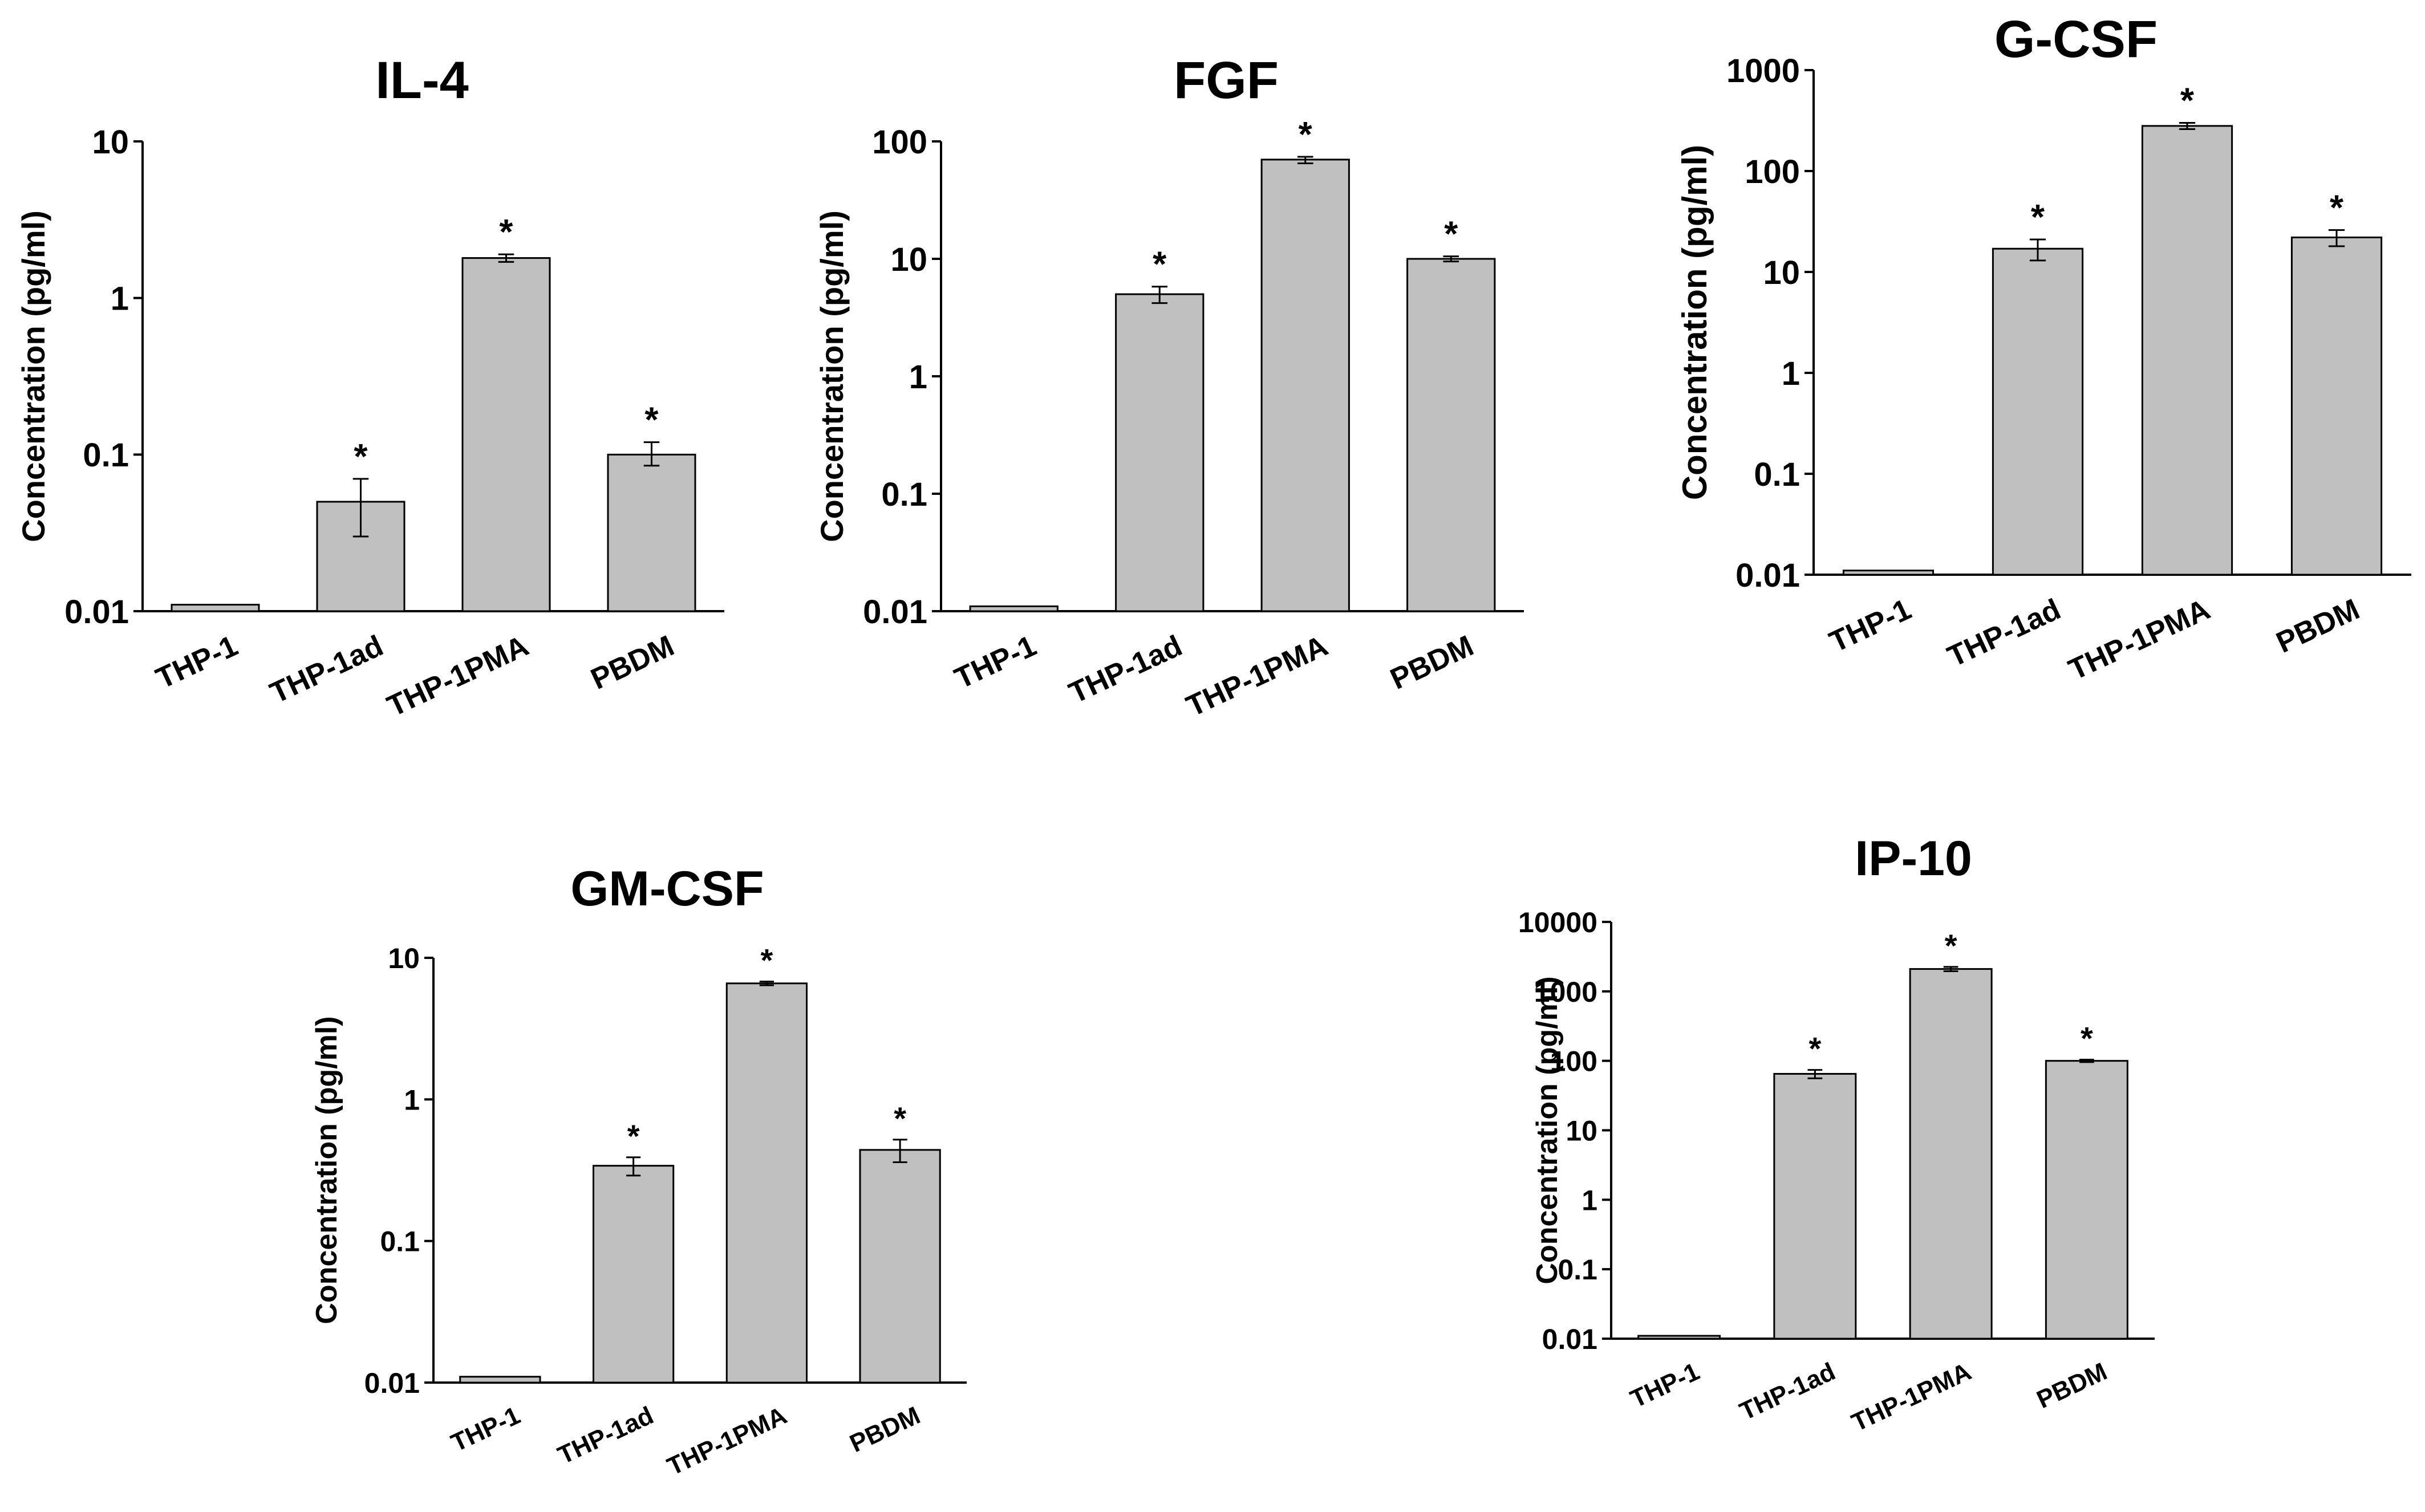  I want to click on chart-title: G-CSF, so click(2076, 39).